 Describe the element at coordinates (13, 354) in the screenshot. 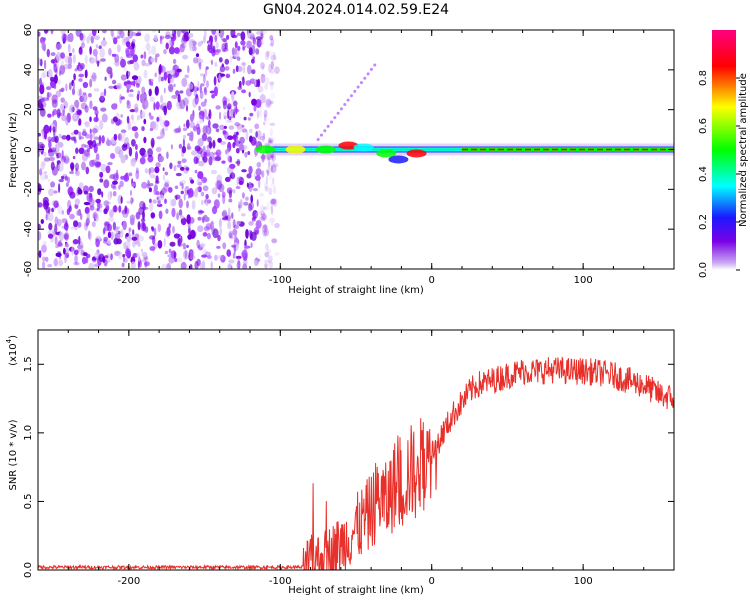

I see `snr-multiplier-text: (x10` at that location.